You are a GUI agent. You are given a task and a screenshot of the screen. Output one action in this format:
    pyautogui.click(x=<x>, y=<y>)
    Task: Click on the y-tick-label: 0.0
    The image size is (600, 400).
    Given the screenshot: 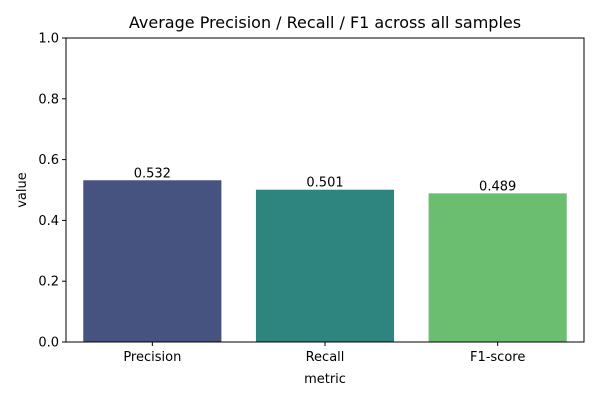 What is the action you would take?
    pyautogui.click(x=48, y=343)
    